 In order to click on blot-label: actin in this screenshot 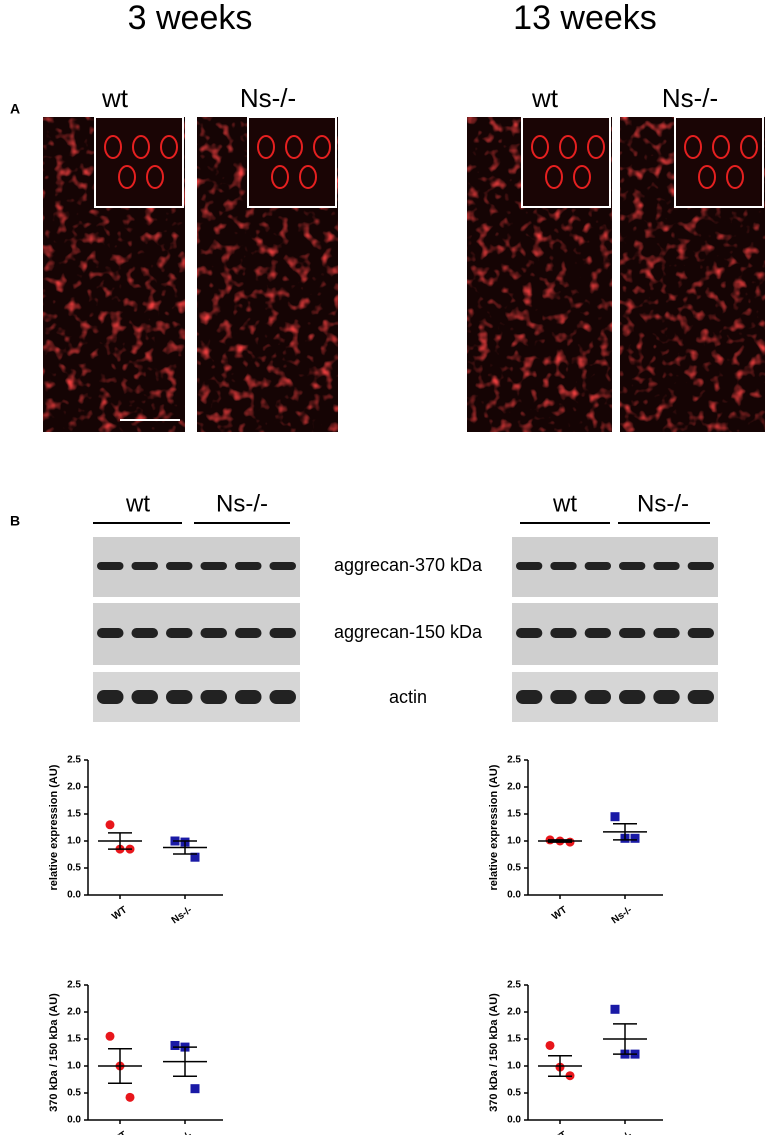, I will do `click(408, 697)`.